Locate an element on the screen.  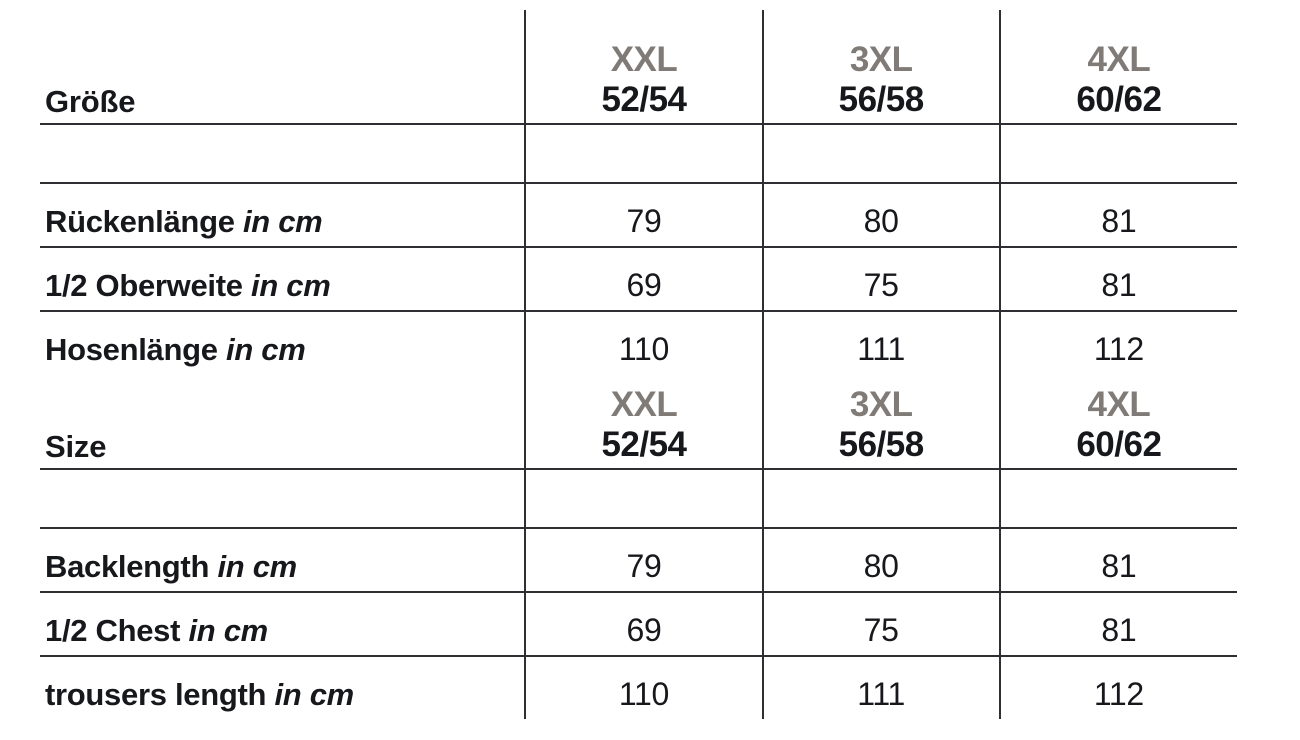
row-label-trousers-length: trousers length in cm is located at coordinates (282, 687).